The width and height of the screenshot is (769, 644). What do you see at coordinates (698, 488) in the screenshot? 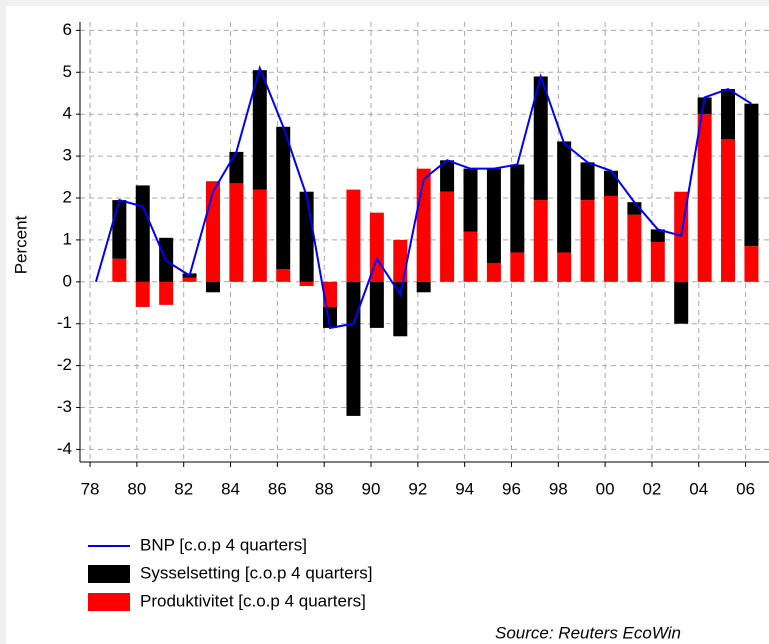
I see `x-tick-label: 04` at bounding box center [698, 488].